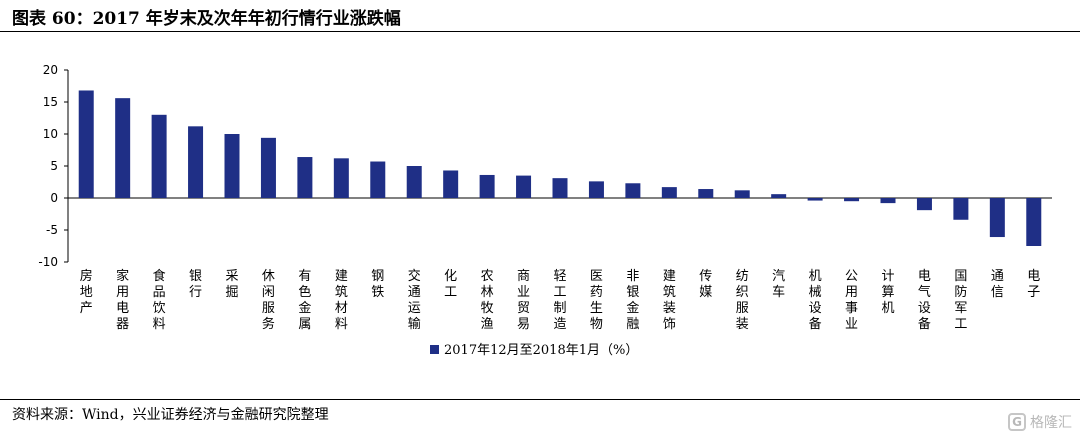 This screenshot has height=440, width=1080. Describe the element at coordinates (1033, 284) in the screenshot. I see `category-label: 电子` at that location.